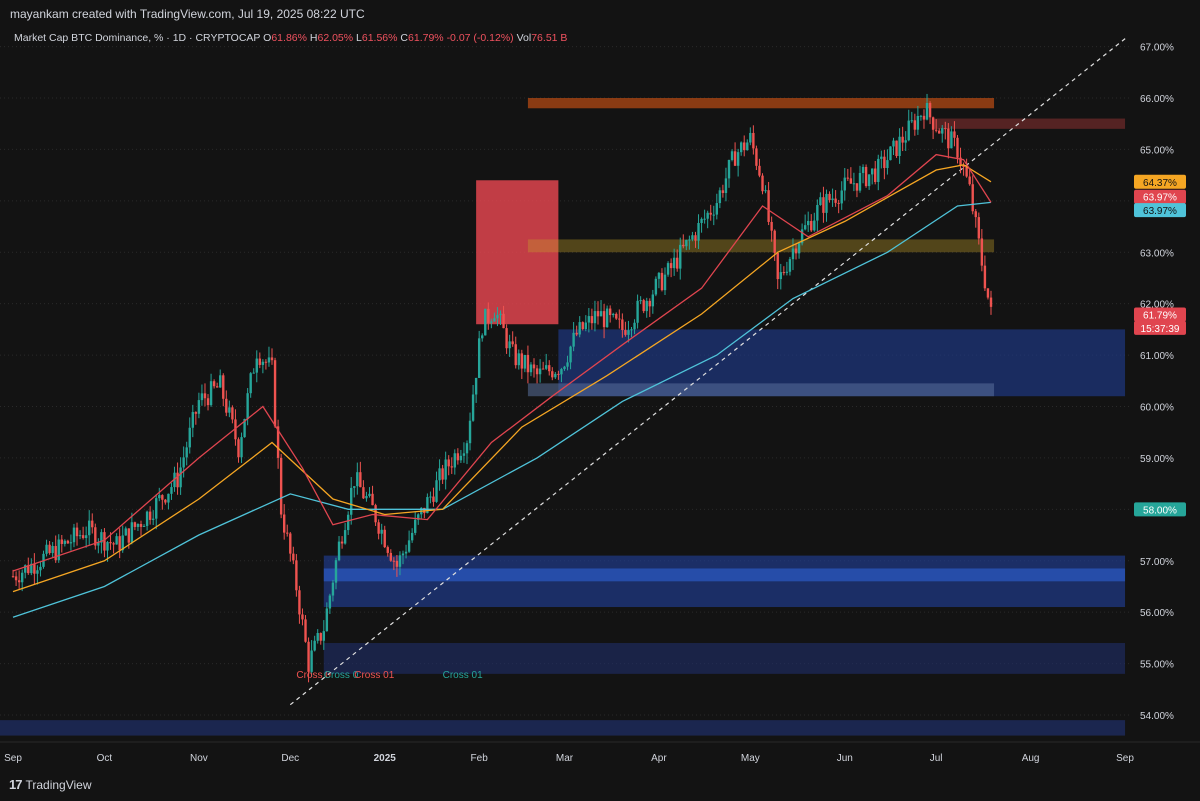 This screenshot has width=1200, height=801. Describe the element at coordinates (1160, 345) in the screenshot. I see `price-markers: 64.37% 63.97% 63.97% 61.79% 15:37:39 58.00%` at that location.